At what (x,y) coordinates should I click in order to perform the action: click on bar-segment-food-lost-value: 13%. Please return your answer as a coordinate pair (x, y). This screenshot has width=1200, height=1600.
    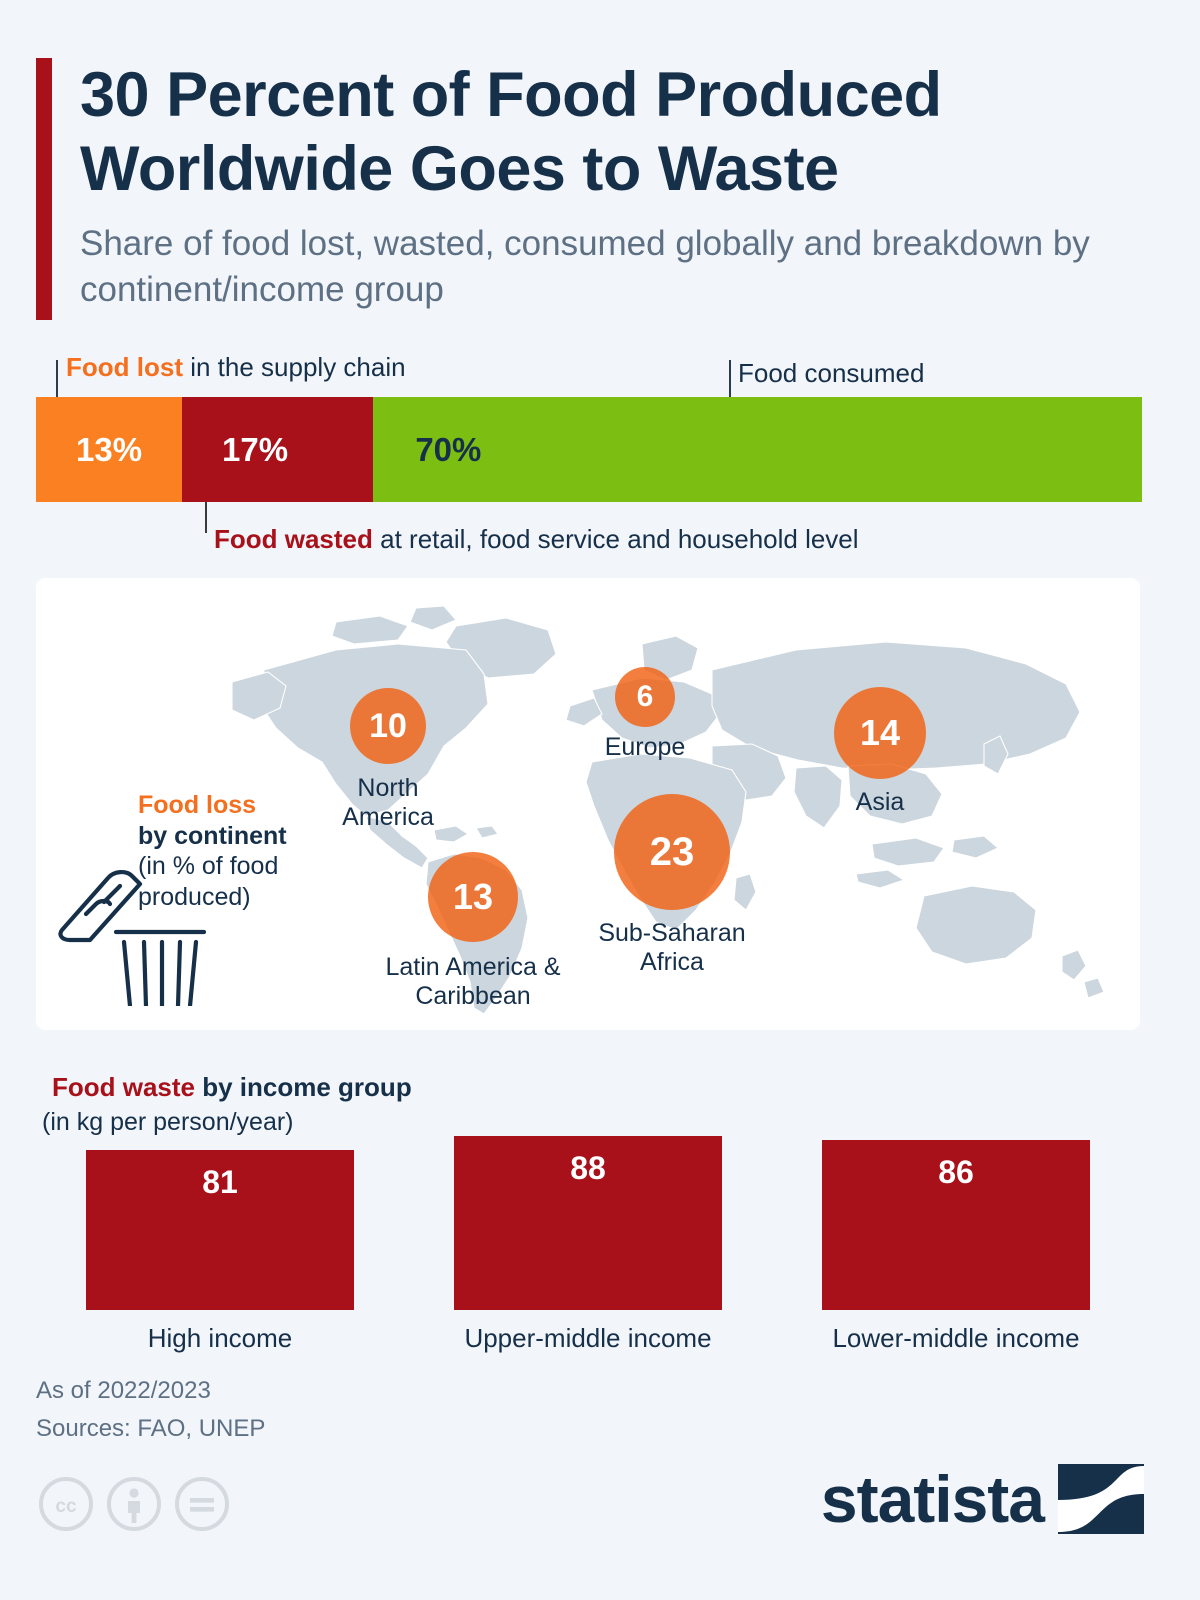
    Looking at the image, I should click on (109, 449).